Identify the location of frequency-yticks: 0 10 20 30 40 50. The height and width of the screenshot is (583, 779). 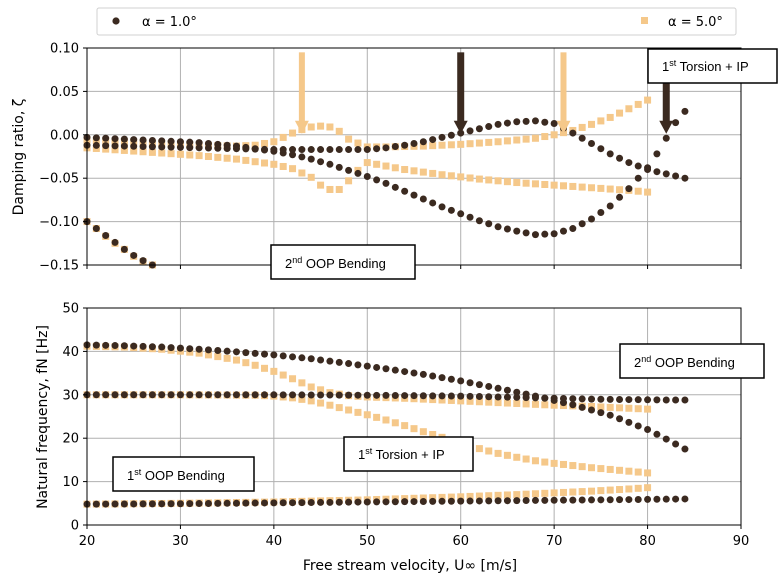
(74, 418).